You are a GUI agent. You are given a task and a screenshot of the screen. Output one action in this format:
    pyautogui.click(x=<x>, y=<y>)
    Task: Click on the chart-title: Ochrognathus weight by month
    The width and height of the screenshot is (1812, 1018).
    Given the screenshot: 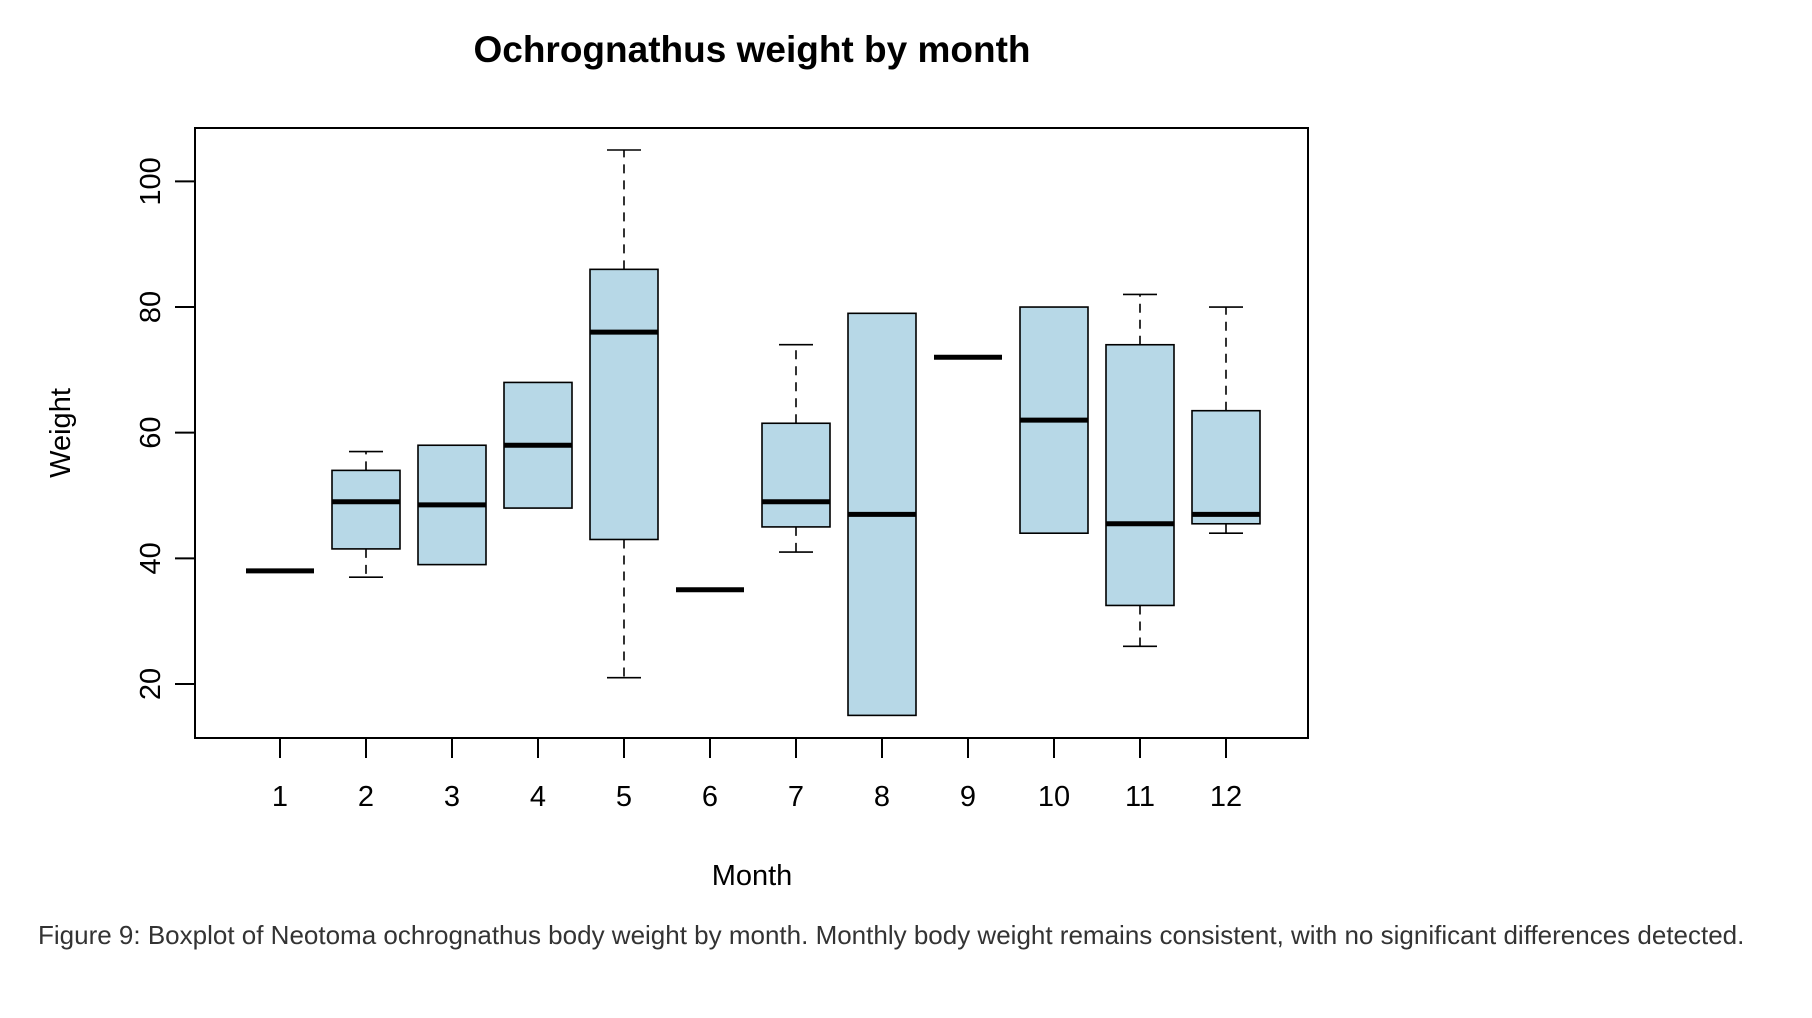 What is the action you would take?
    pyautogui.click(x=751, y=49)
    